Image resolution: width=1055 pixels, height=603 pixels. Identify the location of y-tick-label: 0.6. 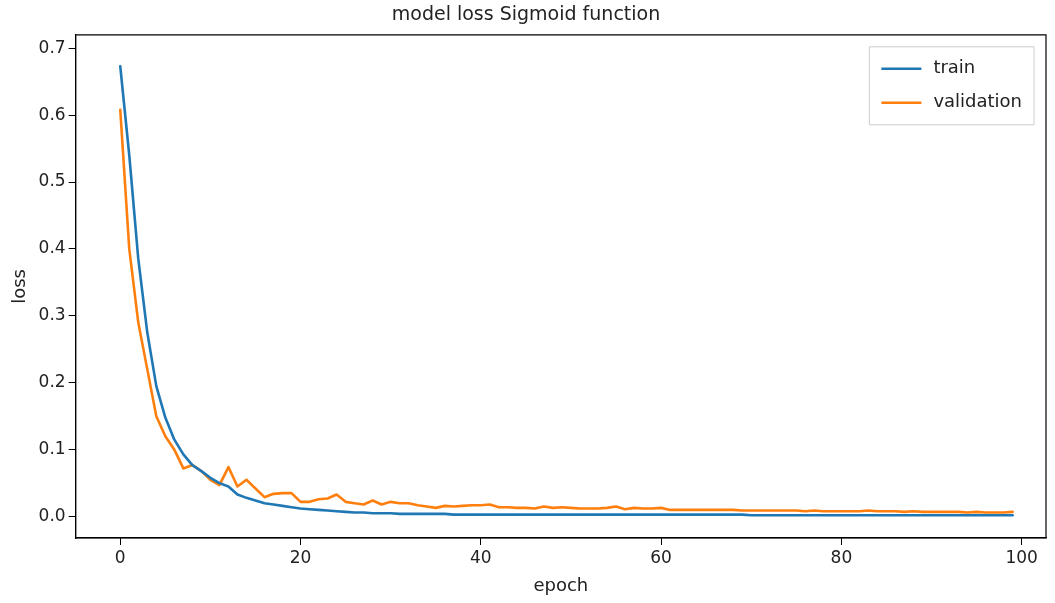
(52, 113).